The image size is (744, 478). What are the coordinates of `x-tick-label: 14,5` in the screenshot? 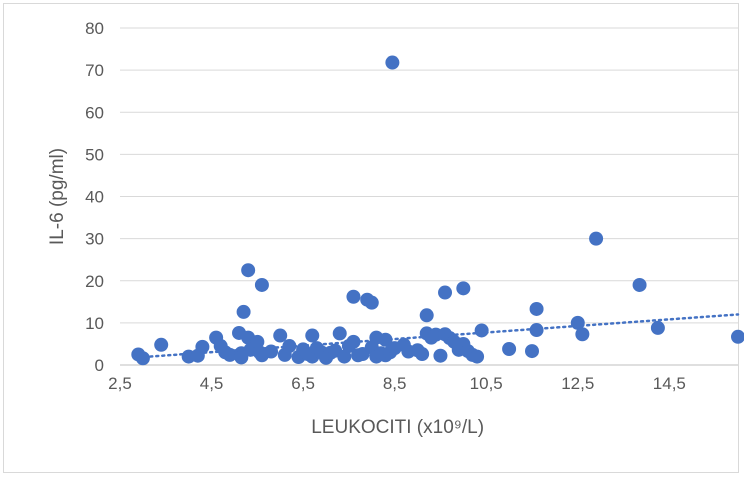 It's located at (669, 383).